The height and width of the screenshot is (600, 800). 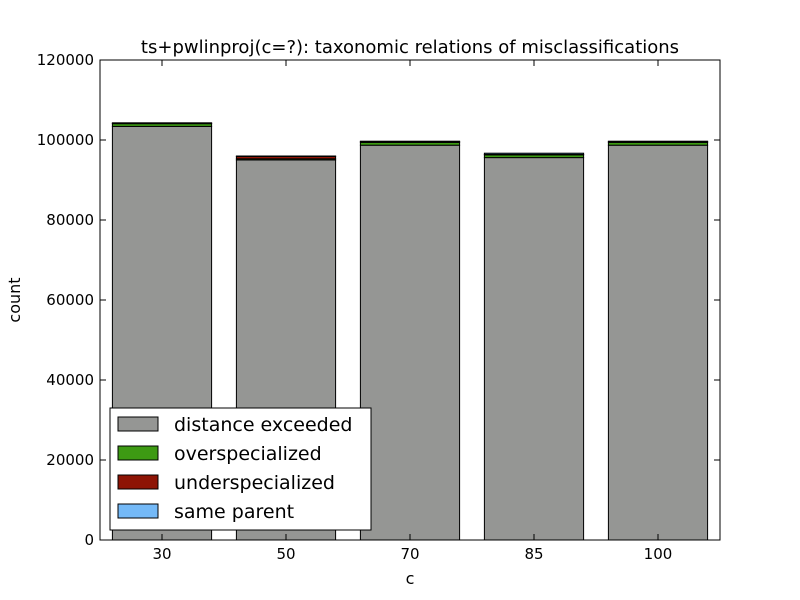 I want to click on y-tick-label: 120000, so click(x=65, y=60).